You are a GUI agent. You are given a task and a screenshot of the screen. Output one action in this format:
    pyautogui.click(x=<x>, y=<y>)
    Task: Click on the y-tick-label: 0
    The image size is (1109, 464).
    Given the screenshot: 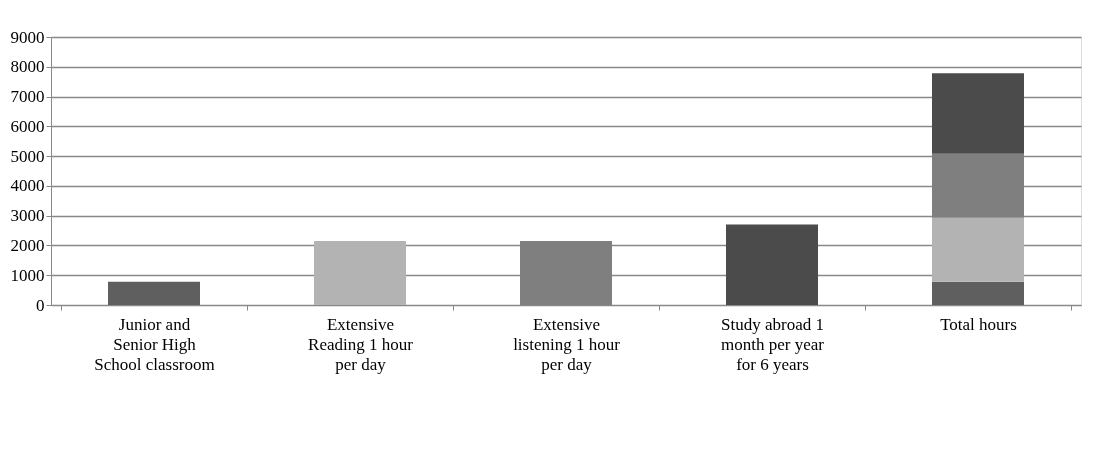 What is the action you would take?
    pyautogui.click(x=40, y=305)
    